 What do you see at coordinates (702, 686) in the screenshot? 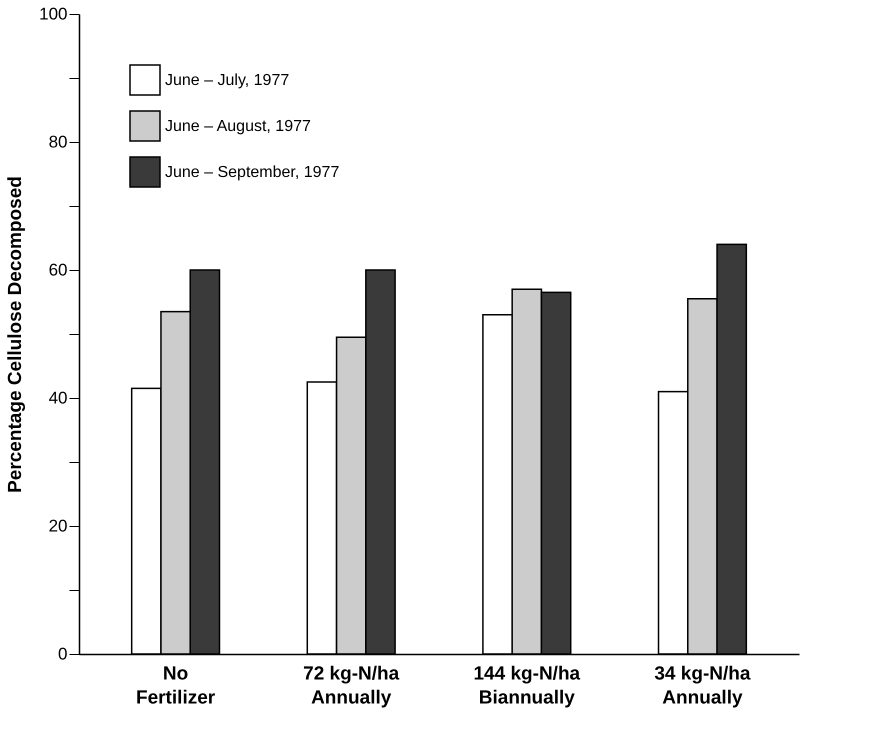
I see `x-tick-label: 34 kg-N/ha Annually` at bounding box center [702, 686].